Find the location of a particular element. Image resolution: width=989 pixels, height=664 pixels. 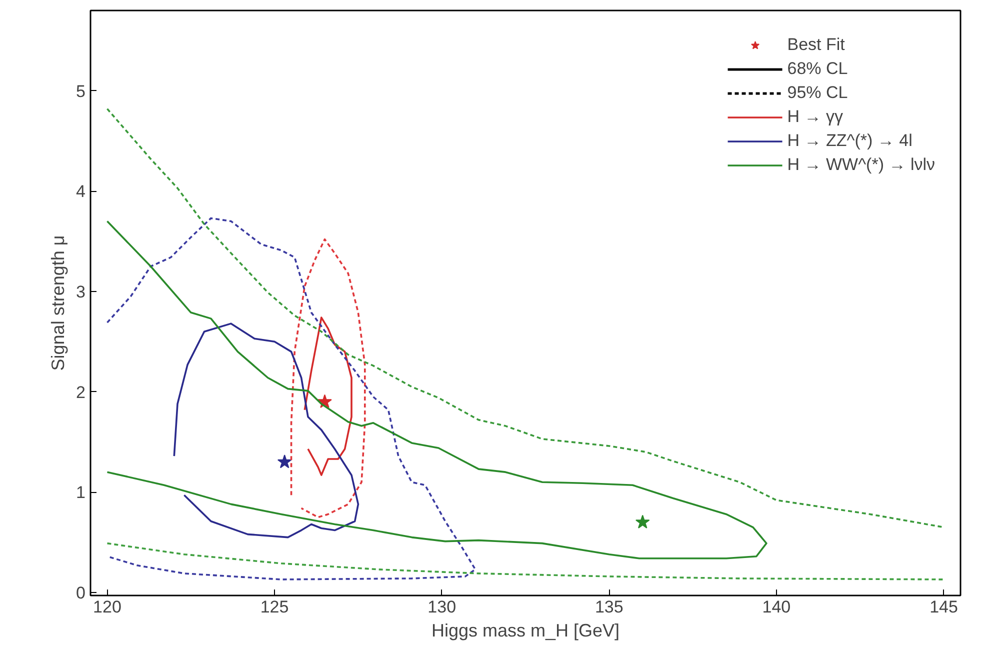

x-tick-label: 125 is located at coordinates (274, 607).